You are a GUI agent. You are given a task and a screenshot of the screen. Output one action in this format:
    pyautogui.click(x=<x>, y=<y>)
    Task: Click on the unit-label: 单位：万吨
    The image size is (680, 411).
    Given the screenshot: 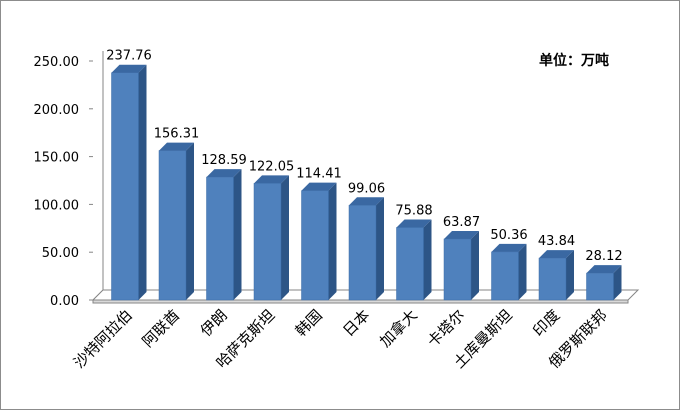 What is the action you would take?
    pyautogui.click(x=574, y=61)
    